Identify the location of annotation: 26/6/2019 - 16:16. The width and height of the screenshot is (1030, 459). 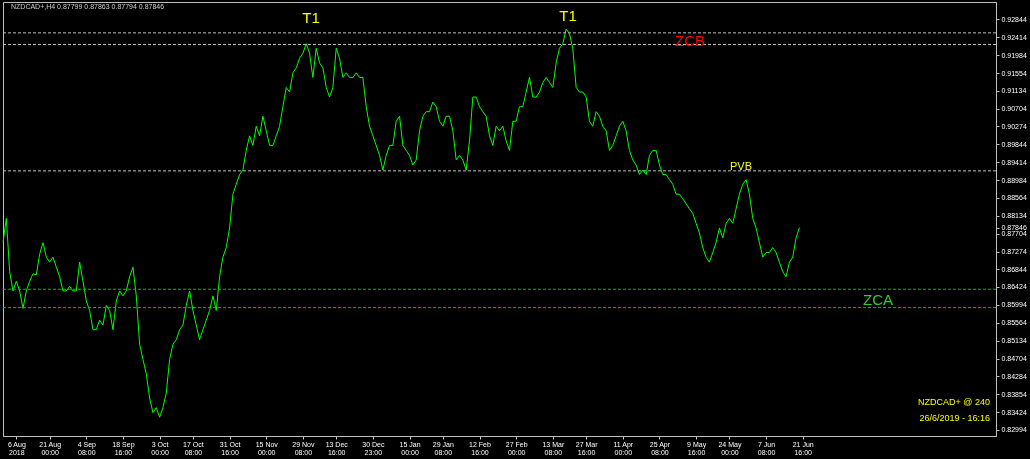
(954, 418).